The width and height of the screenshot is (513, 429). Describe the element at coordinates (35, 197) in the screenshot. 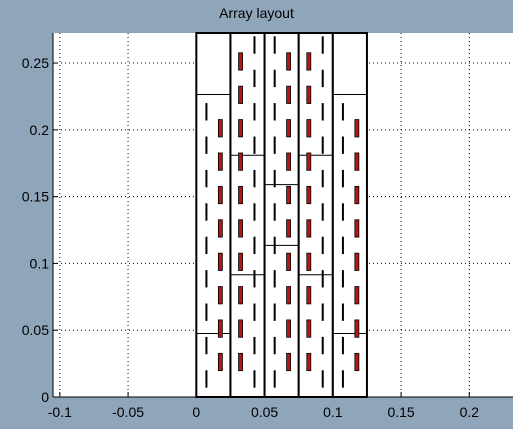

I see `y-tick-label: 0.15` at that location.